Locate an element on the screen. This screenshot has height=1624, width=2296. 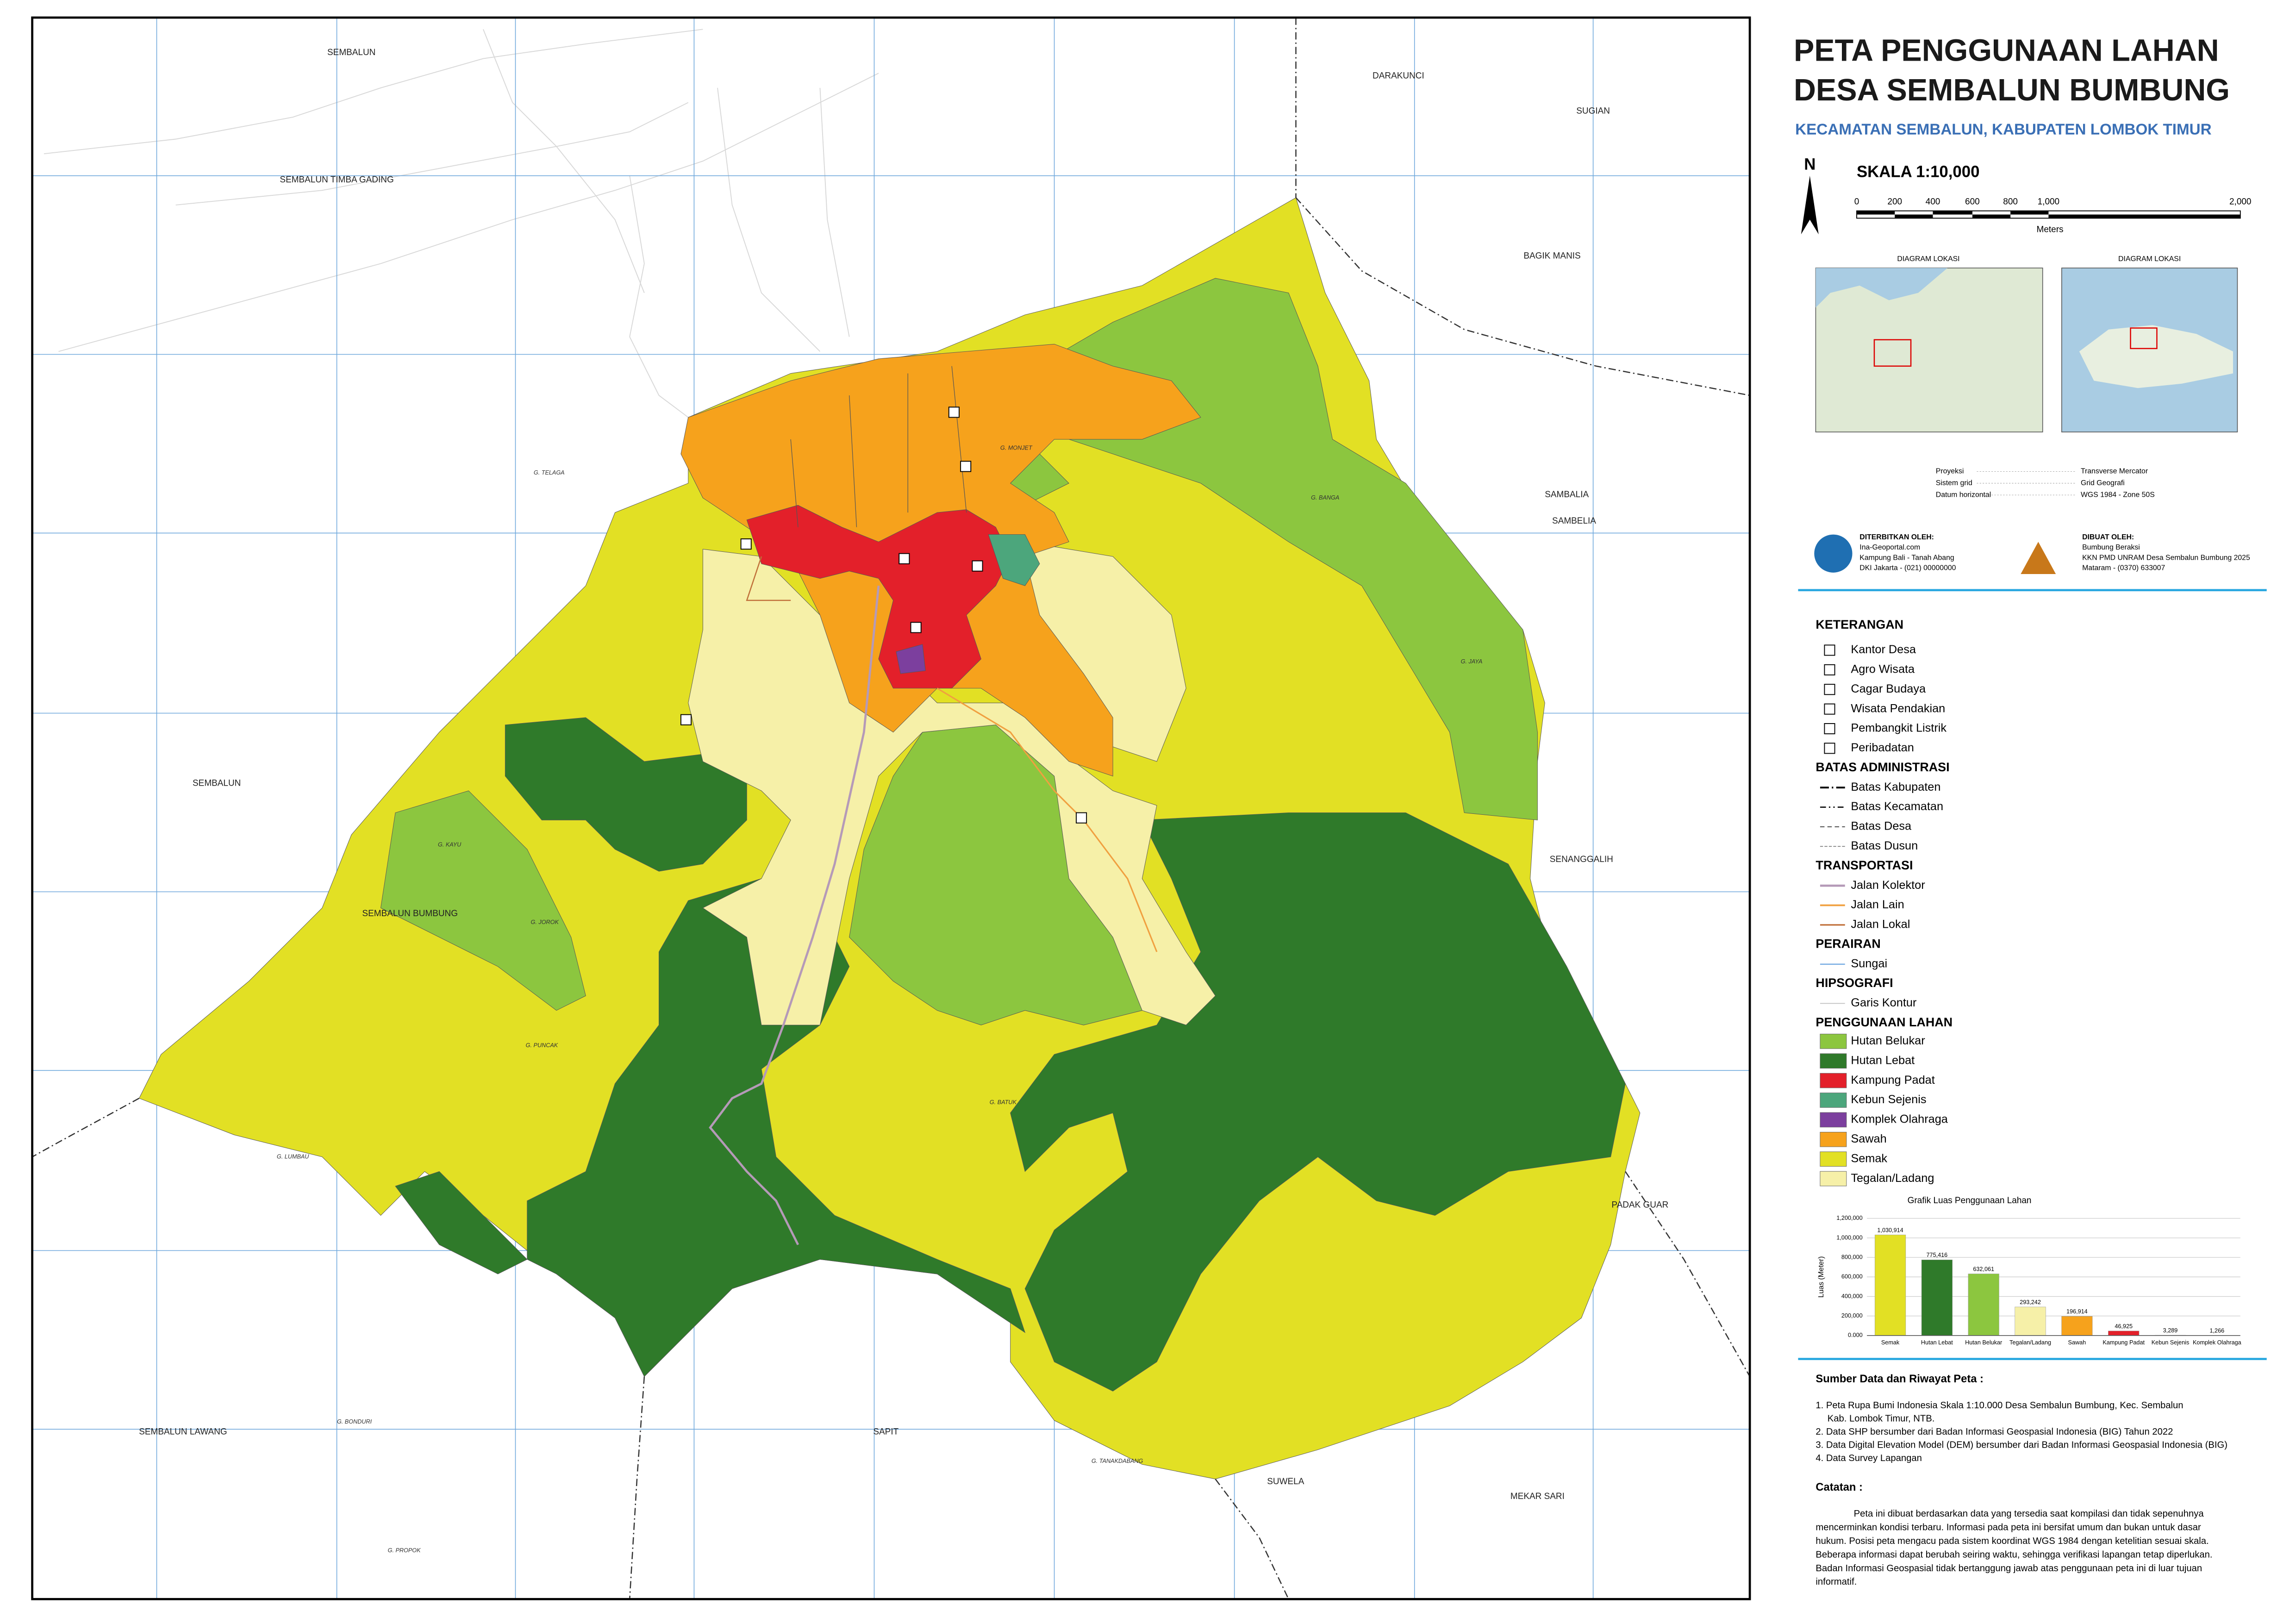
scale-unit: Meters is located at coordinates (2050, 230).